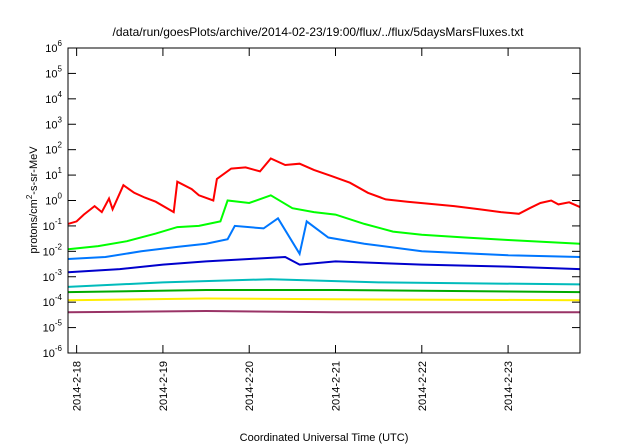  Describe the element at coordinates (60, 68) in the screenshot. I see `y-tick-exponent: 5` at that location.